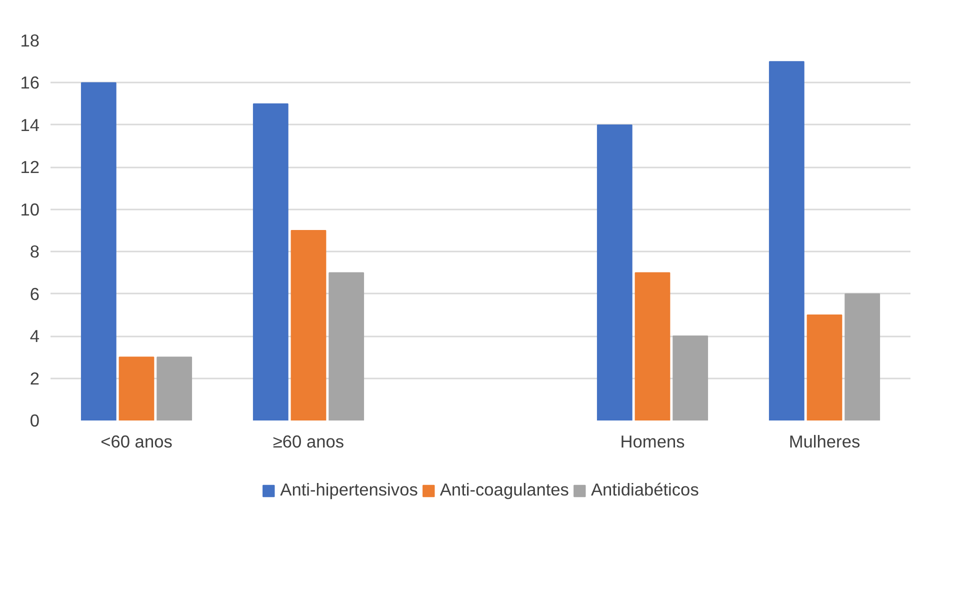 The image size is (968, 604). Describe the element at coordinates (30, 124) in the screenshot. I see `y-tick-label: 14` at that location.